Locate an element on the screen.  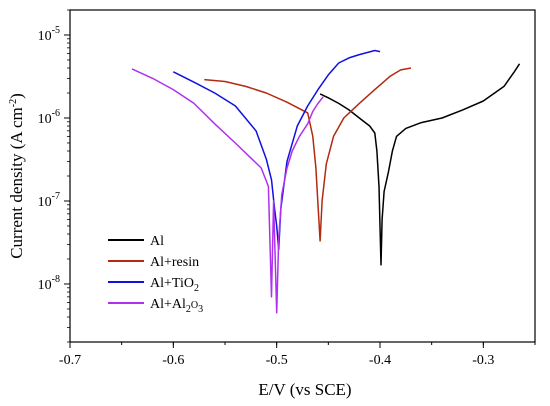
y-axis-title: Current density (A cm-2) is located at coordinates (16, 176).